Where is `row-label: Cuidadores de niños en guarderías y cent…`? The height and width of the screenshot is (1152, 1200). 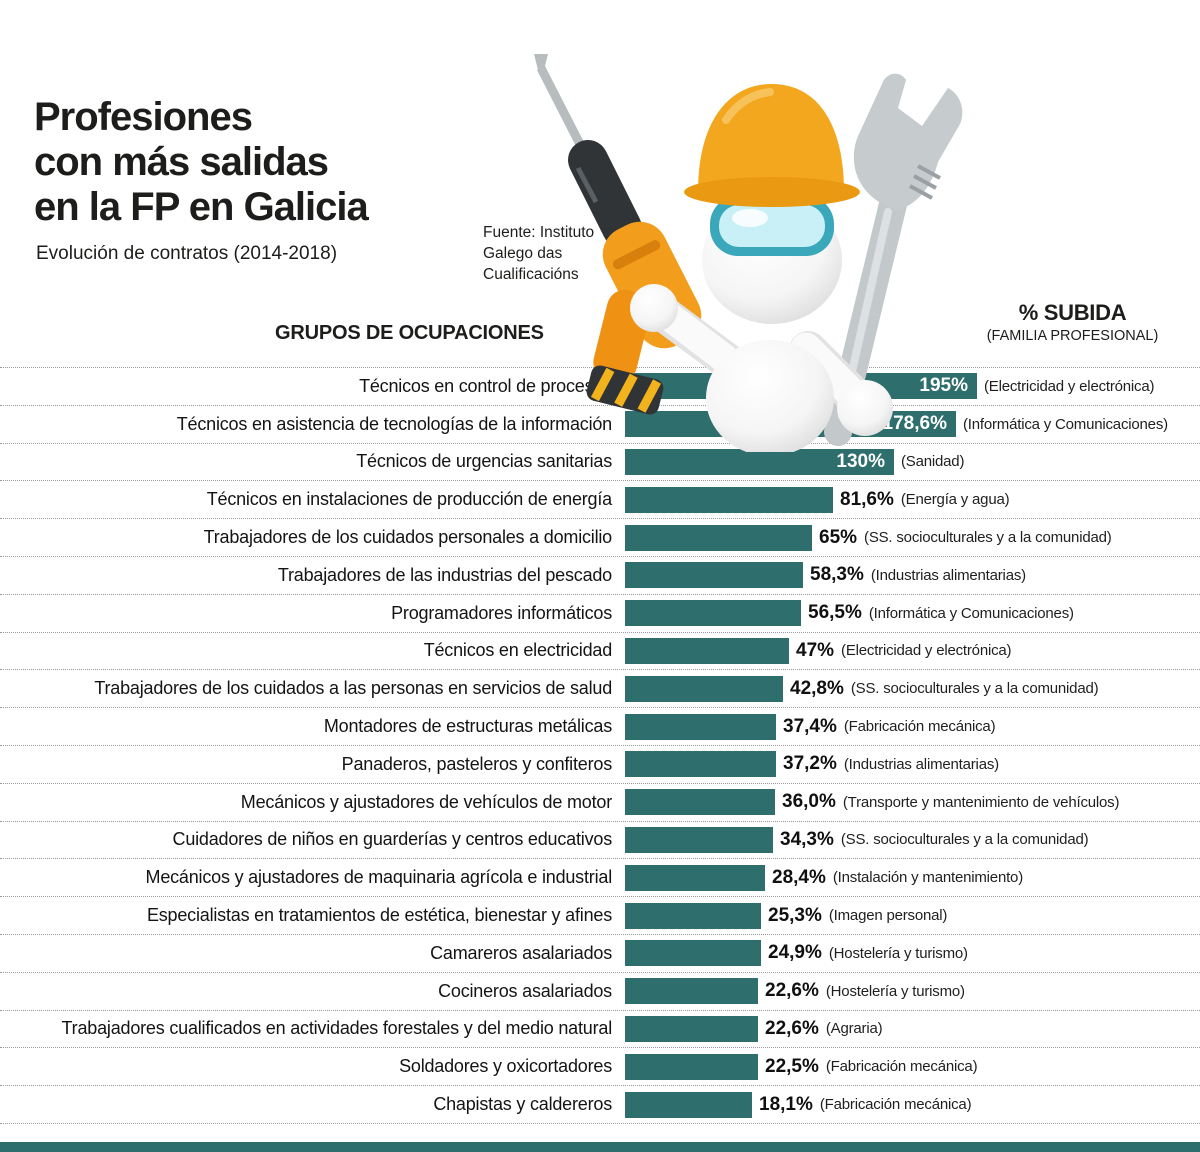 row-label: Cuidadores de niños en guarderías y cent… is located at coordinates (392, 839).